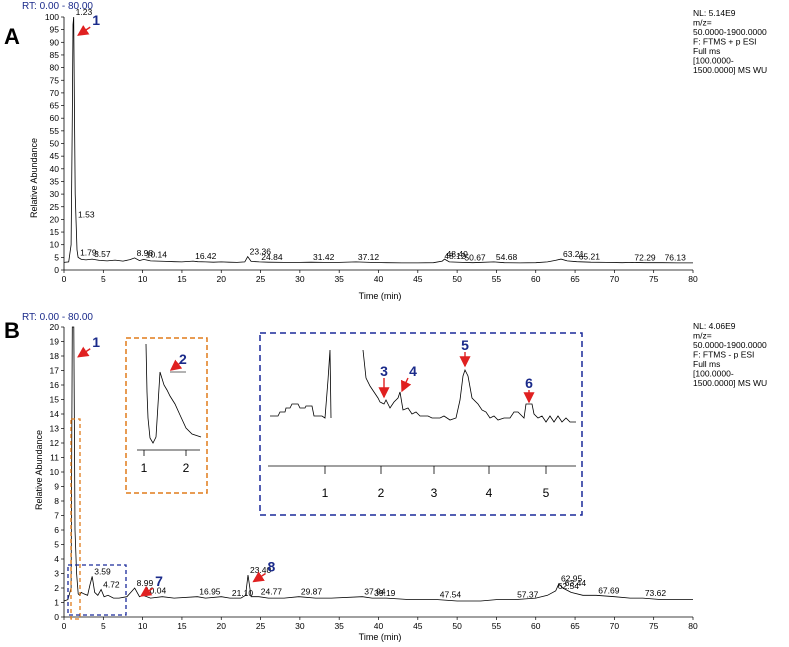 The image size is (789, 647). Describe the element at coordinates (569, 586) in the screenshot. I see `peak-label: 62.54` at that location.